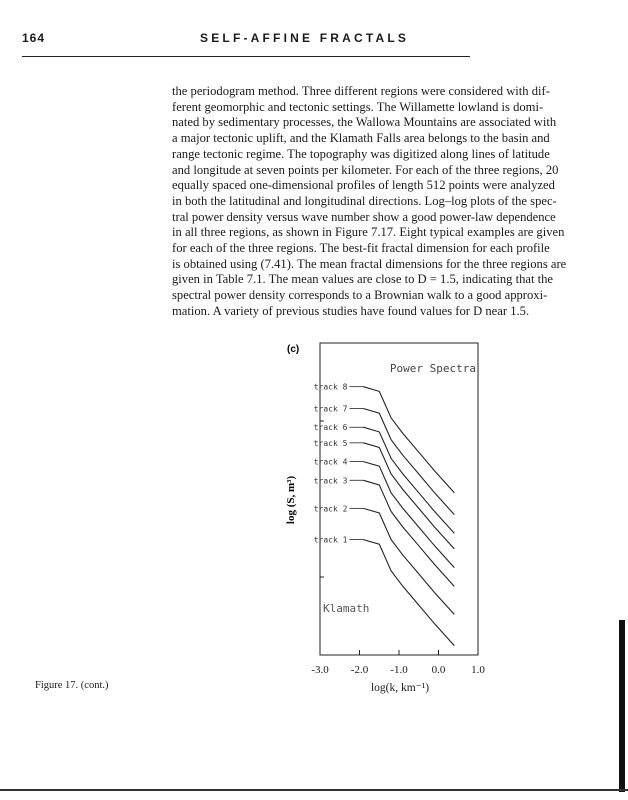  What do you see at coordinates (400, 688) in the screenshot?
I see `x-axis-label: log(k, km⁻¹)` at bounding box center [400, 688].